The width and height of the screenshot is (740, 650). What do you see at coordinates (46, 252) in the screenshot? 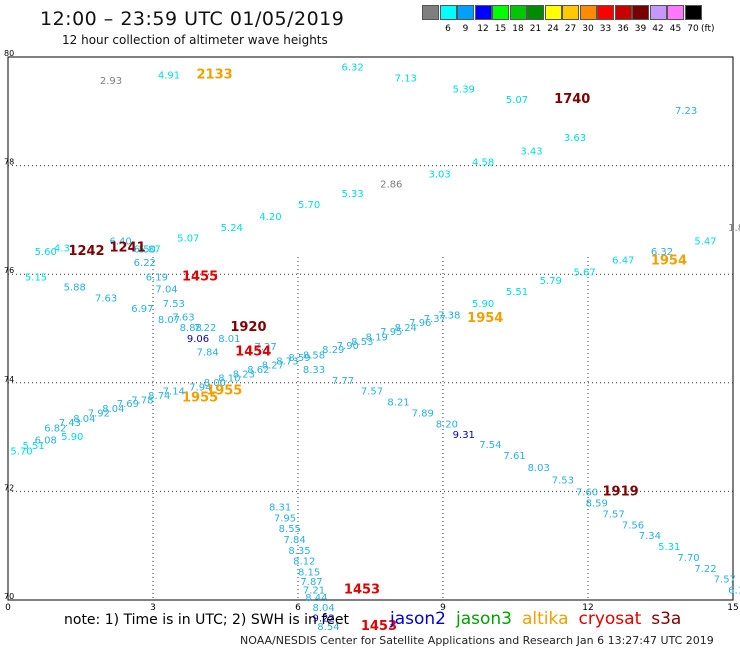
I see `wave-height-label: 5.60` at bounding box center [46, 252].